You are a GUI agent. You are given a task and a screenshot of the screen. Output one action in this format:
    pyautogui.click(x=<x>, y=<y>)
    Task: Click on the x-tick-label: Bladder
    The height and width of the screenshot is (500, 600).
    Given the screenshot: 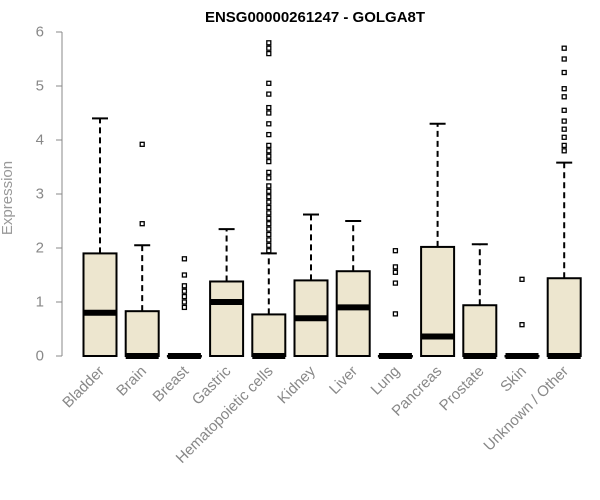 What is the action you would take?
    pyautogui.click(x=83, y=387)
    